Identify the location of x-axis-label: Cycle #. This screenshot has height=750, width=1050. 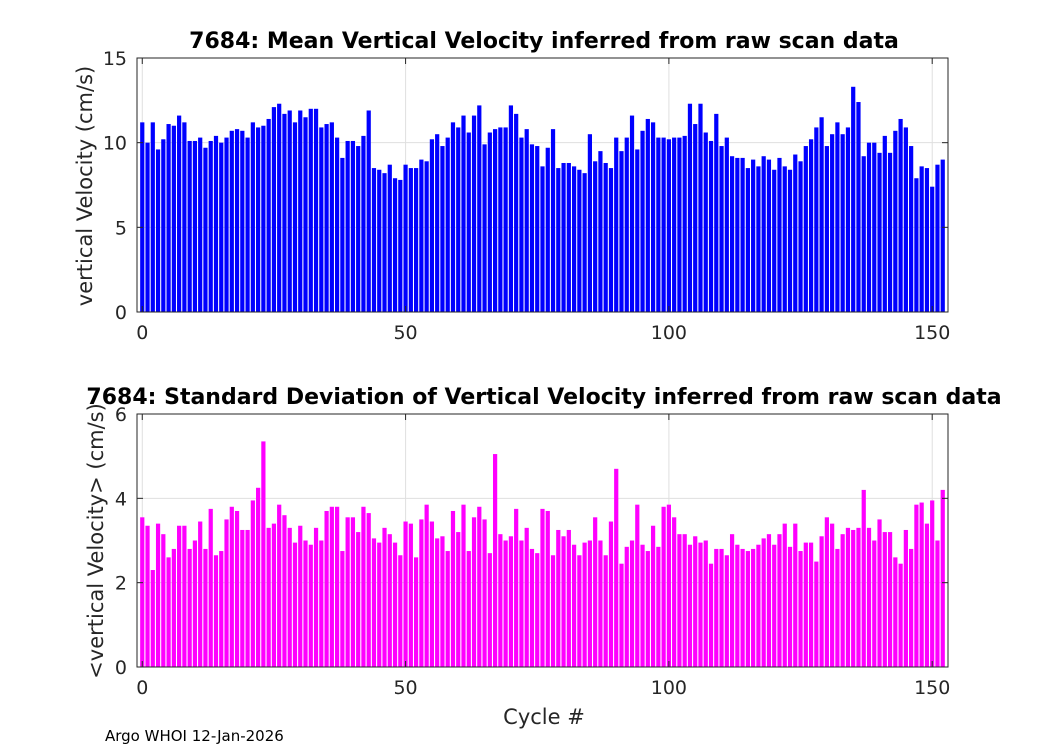
(544, 717).